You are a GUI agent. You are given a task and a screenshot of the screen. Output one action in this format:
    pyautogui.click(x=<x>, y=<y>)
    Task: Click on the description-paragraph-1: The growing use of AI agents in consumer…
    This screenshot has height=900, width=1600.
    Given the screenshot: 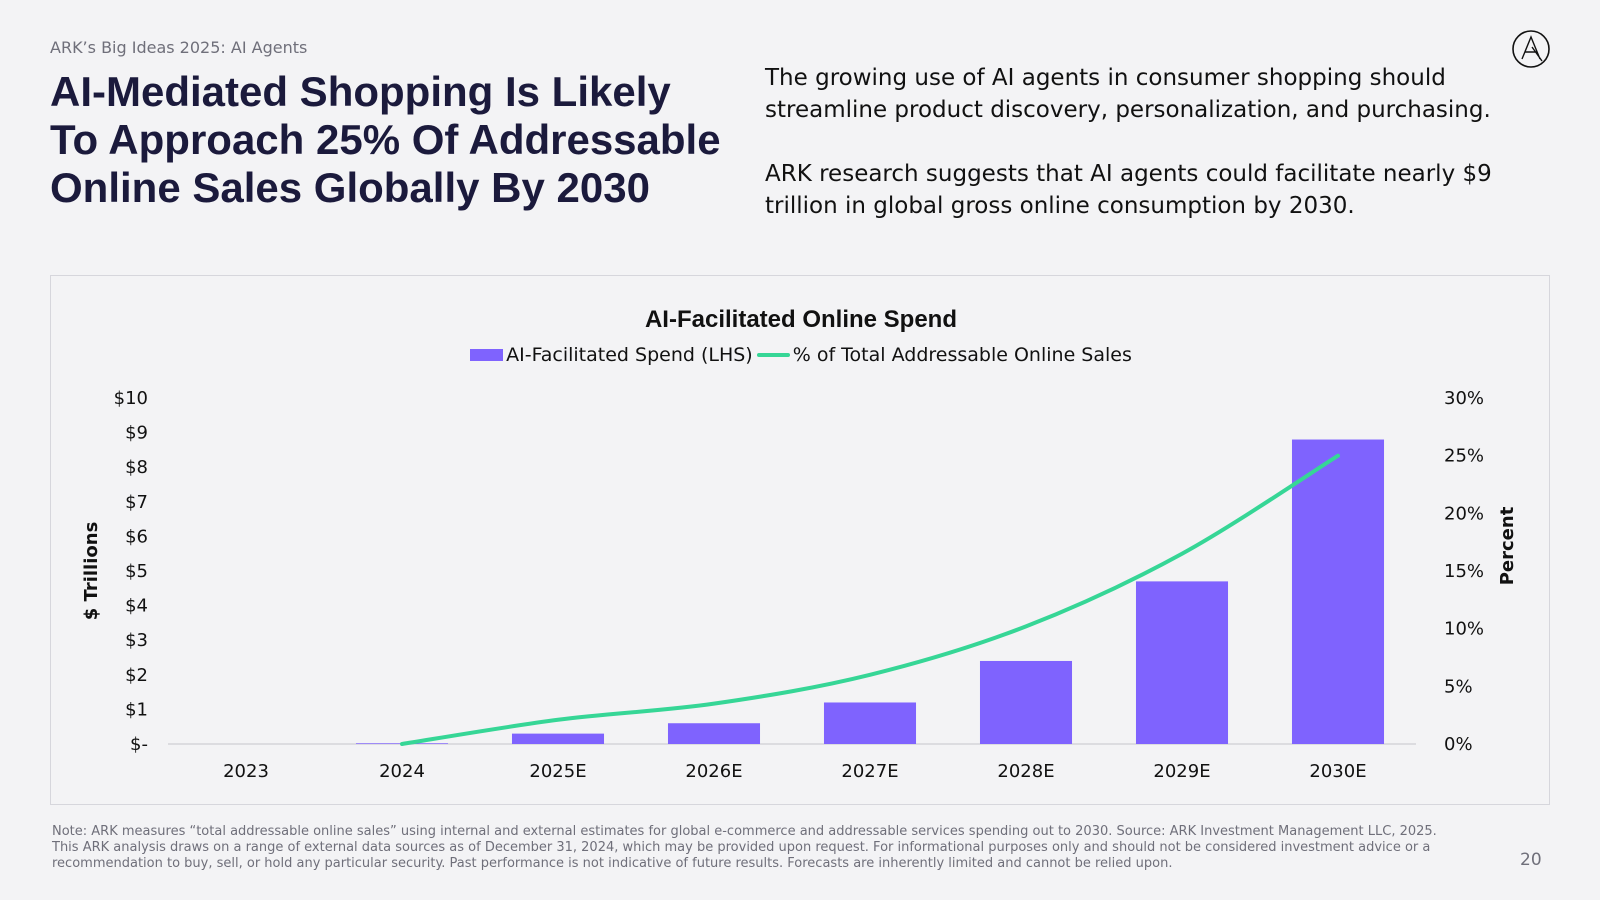 What is the action you would take?
    pyautogui.click(x=1128, y=94)
    